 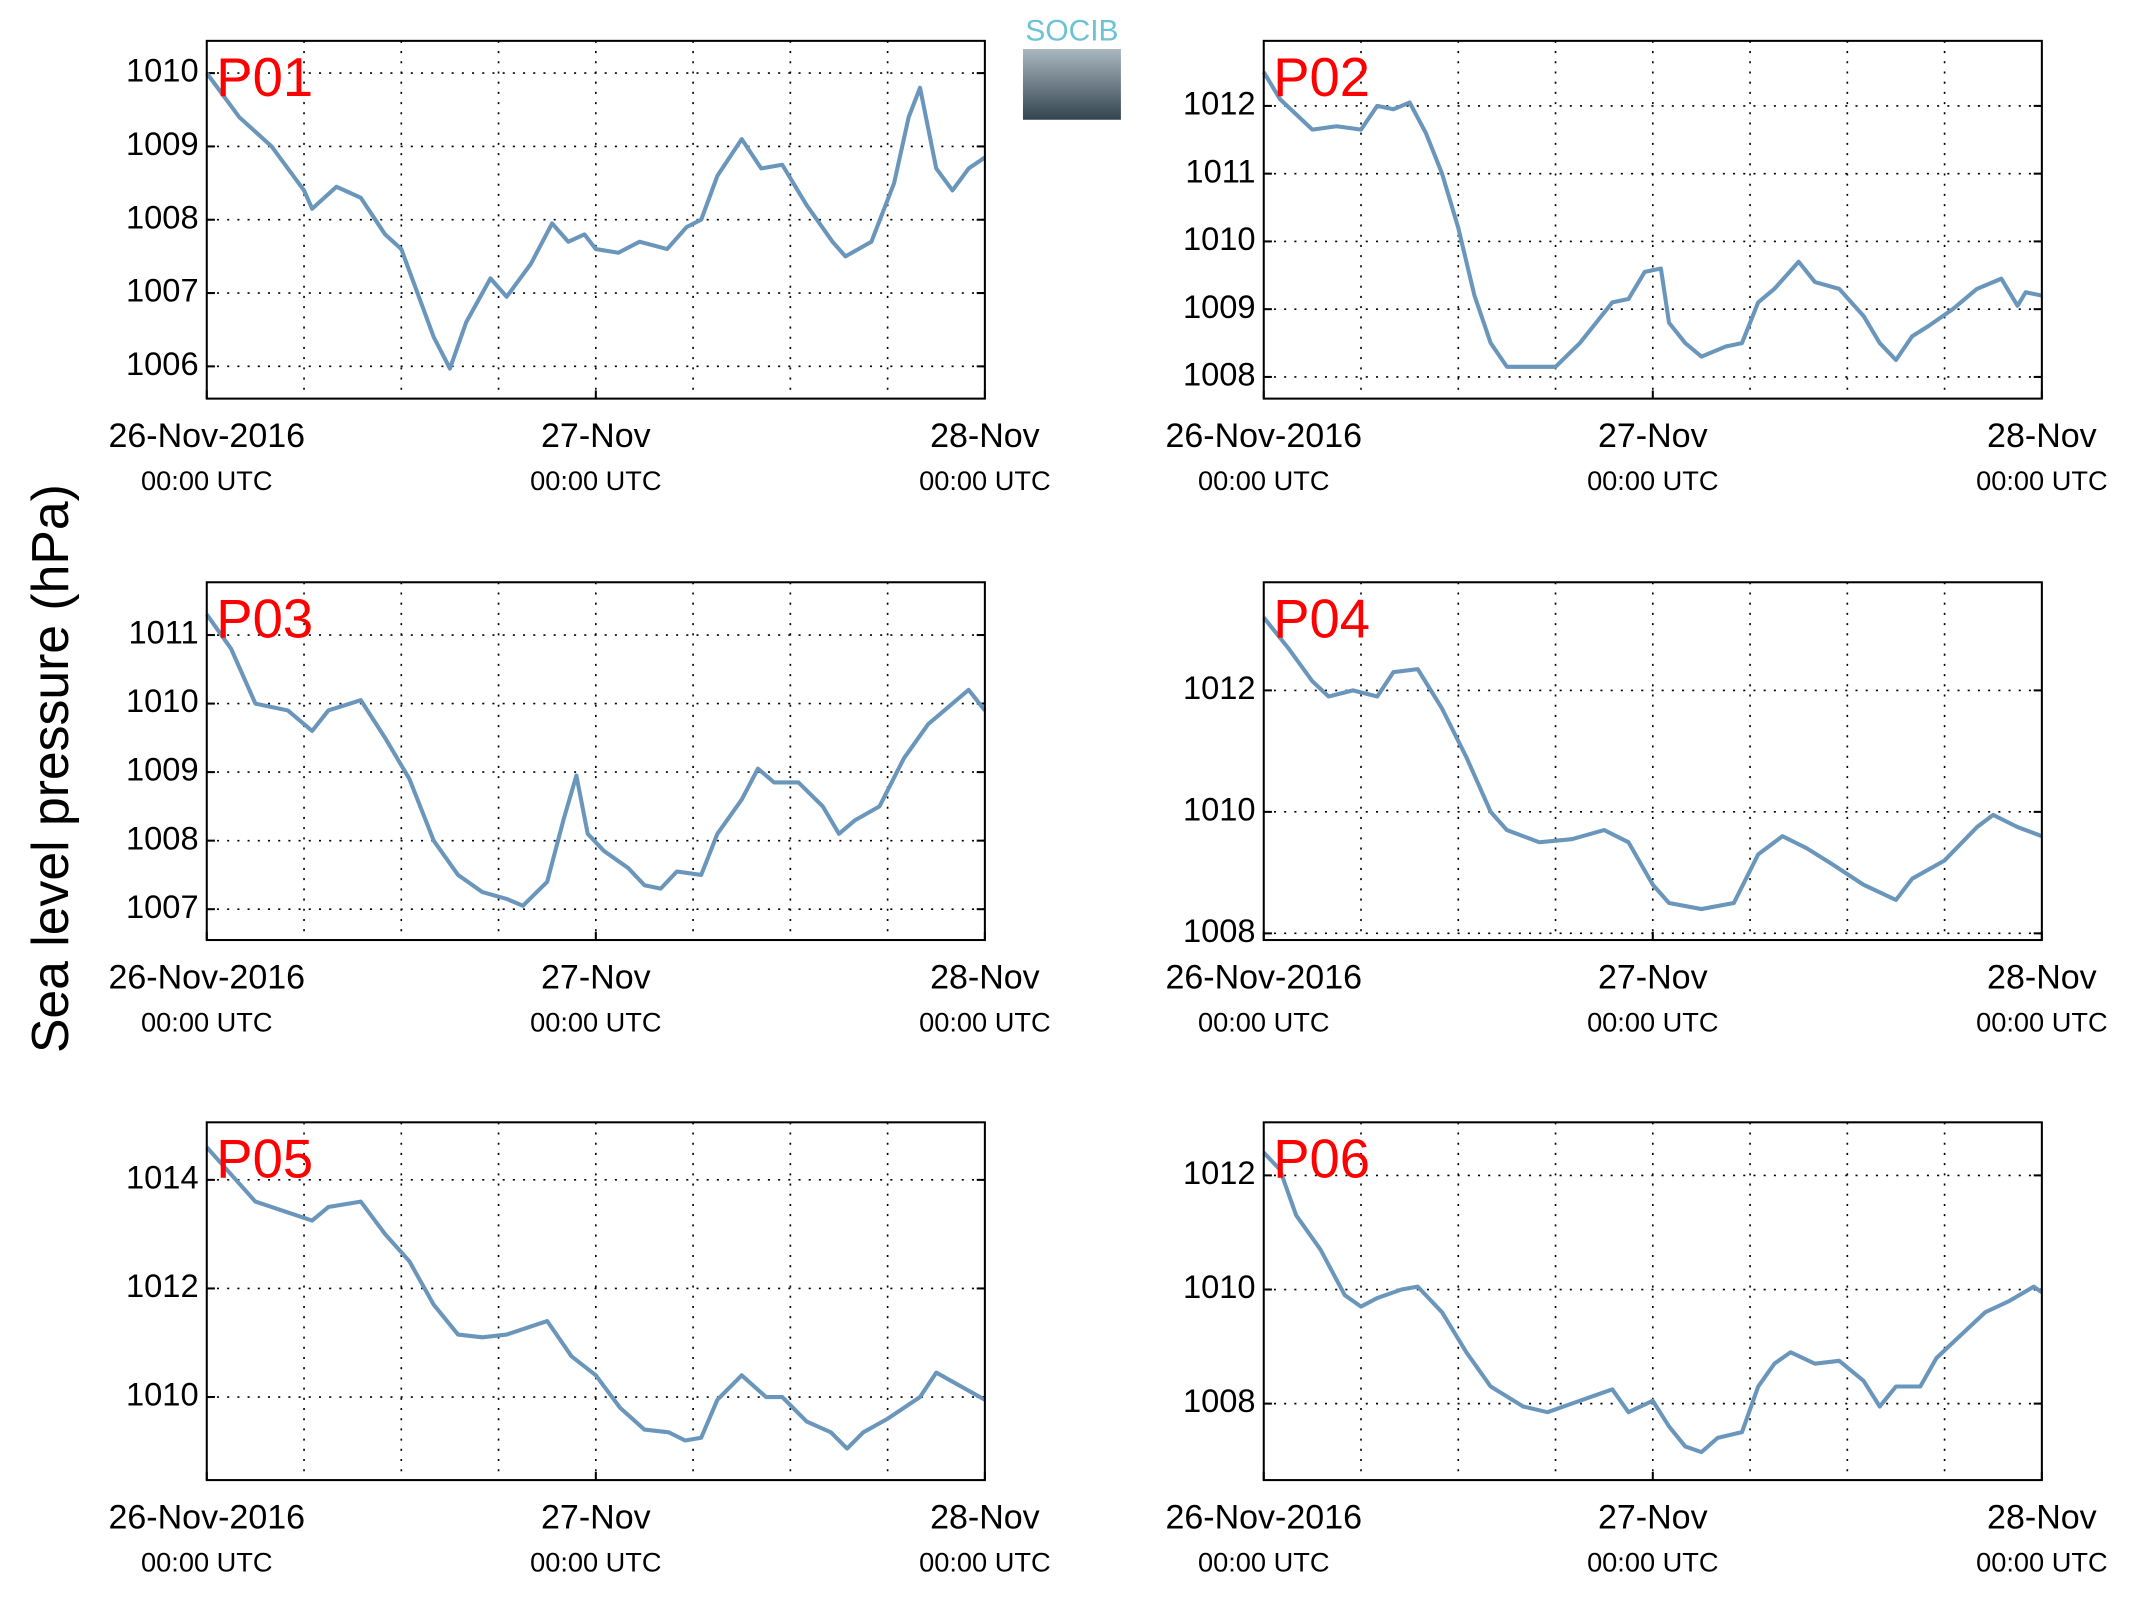 I want to click on panel-title: P05, so click(x=264, y=1159).